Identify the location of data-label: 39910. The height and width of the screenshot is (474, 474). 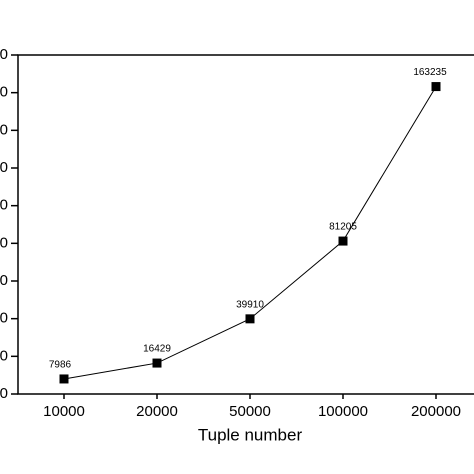
(250, 304).